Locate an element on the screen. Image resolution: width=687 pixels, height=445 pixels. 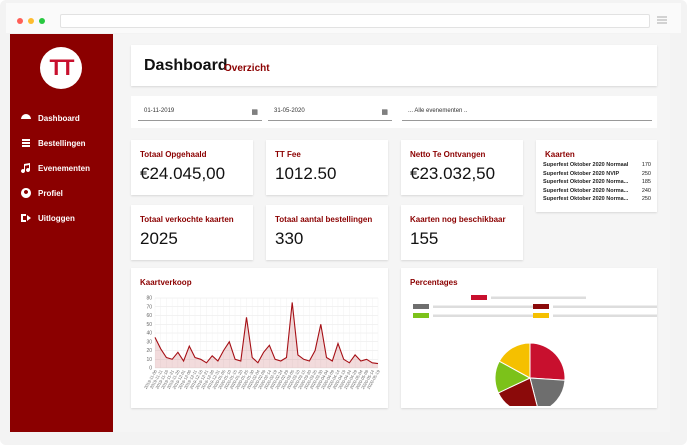
share-chart is located at coordinates (535, 350).